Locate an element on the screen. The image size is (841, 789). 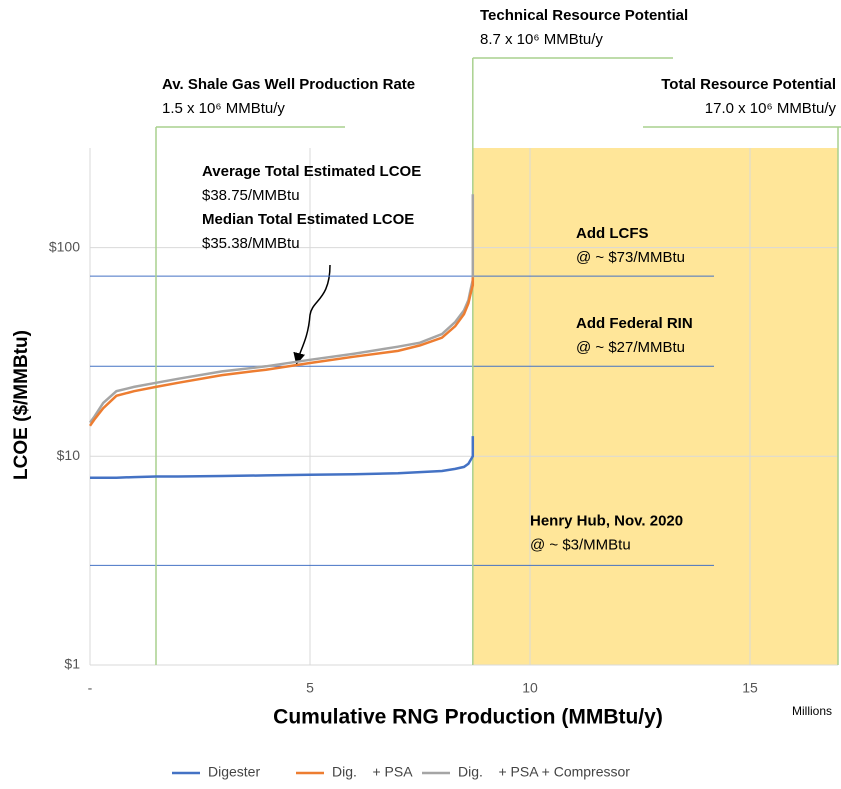
legend-label: Digester is located at coordinates (234, 772).